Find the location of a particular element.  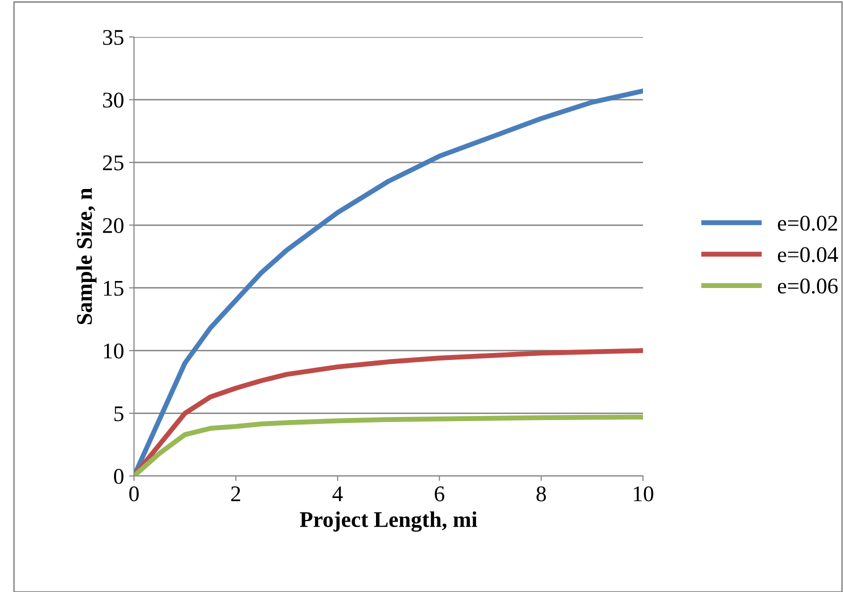

x-axis-title: Project Length, mi is located at coordinates (389, 521).